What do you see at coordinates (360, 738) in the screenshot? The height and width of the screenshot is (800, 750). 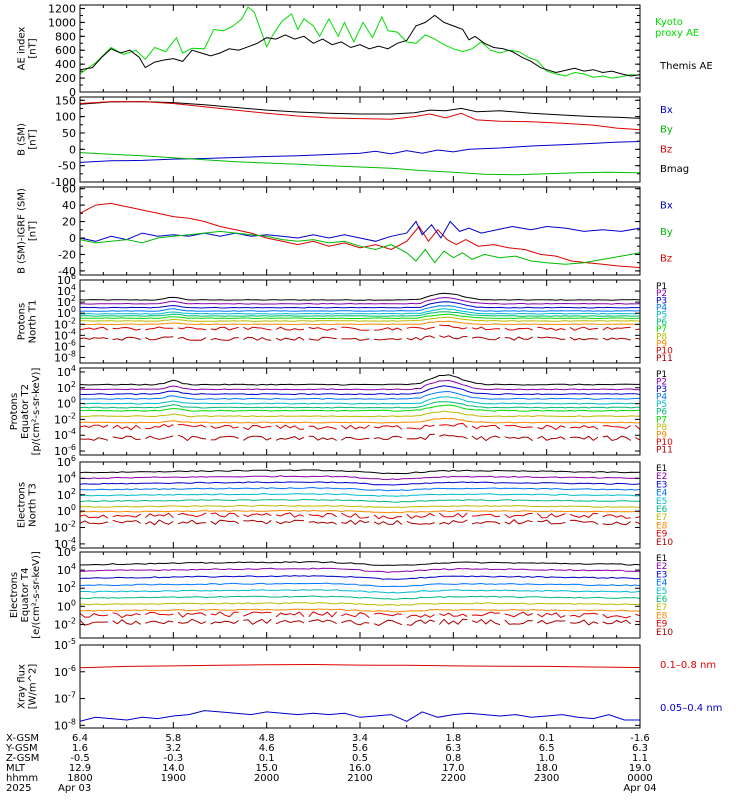 I see `x-axis-cell: 3.4` at bounding box center [360, 738].